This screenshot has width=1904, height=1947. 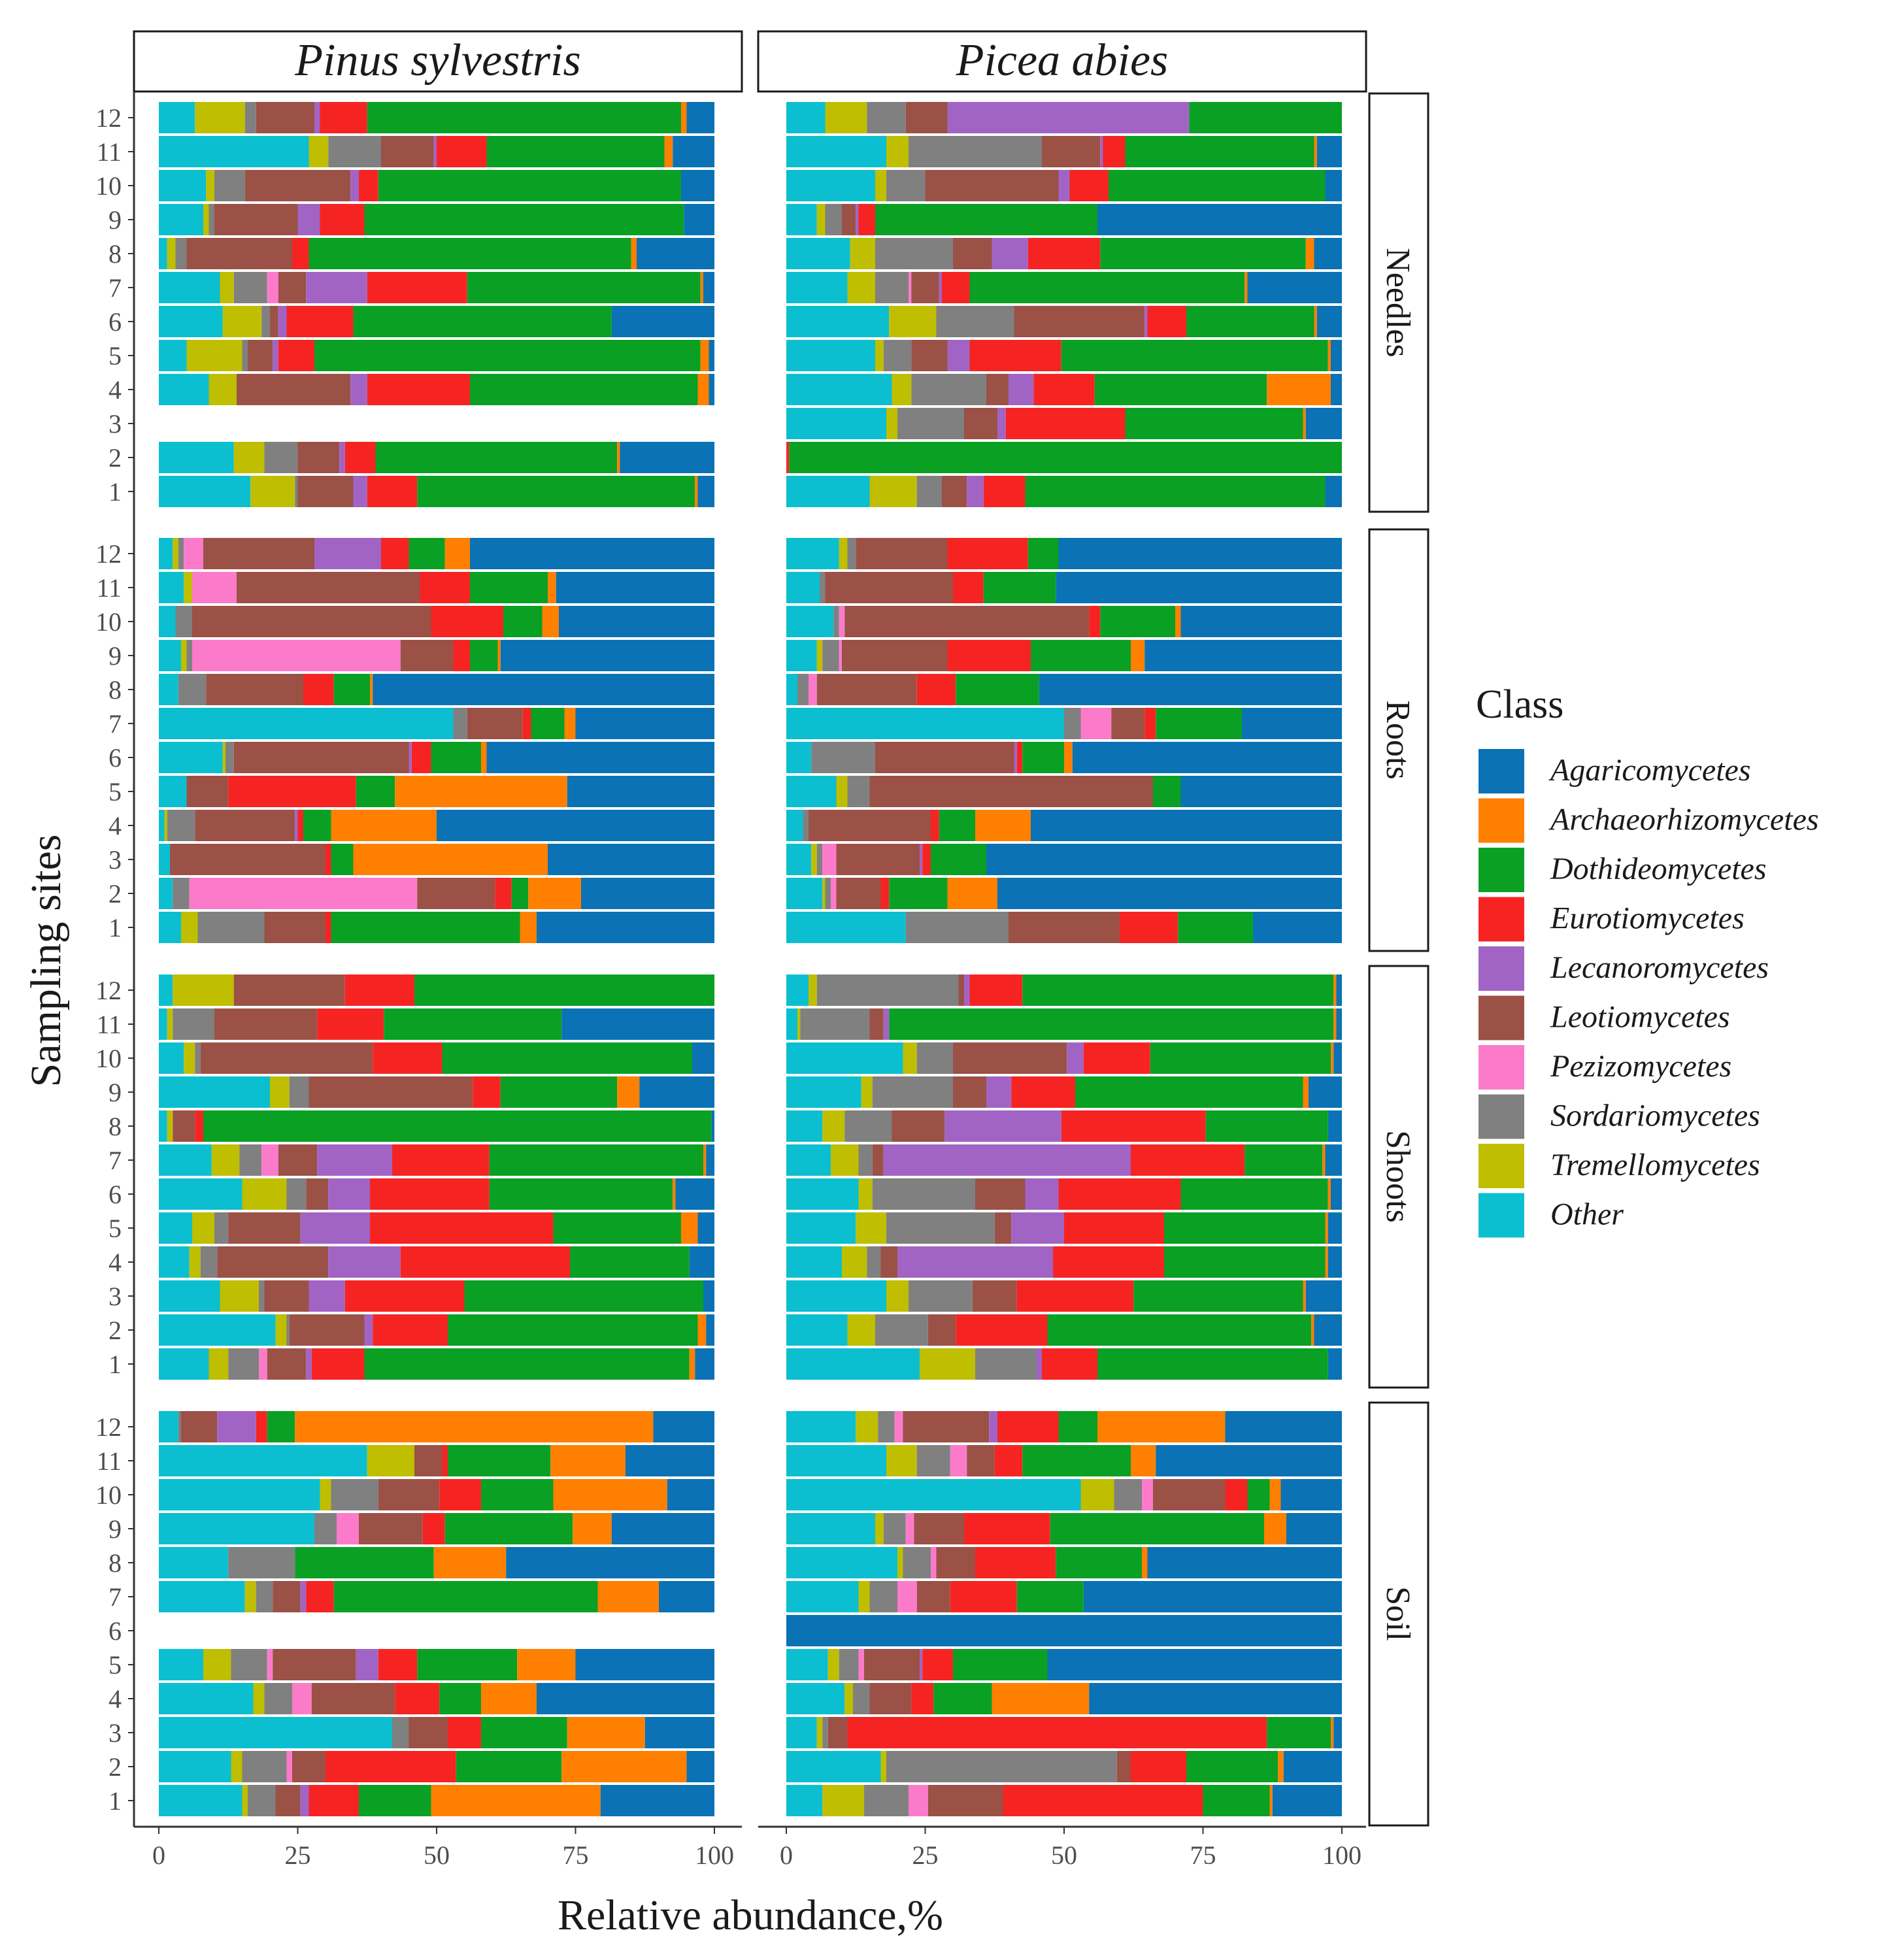 I want to click on column-strip-pinus: Pinus sylvestris, so click(x=438, y=62).